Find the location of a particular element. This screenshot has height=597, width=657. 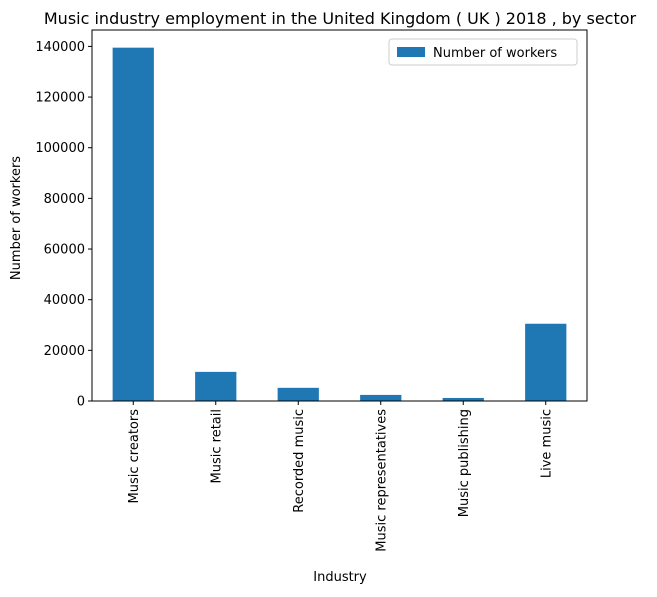

y-tick-label: 60000 is located at coordinates (64, 250).